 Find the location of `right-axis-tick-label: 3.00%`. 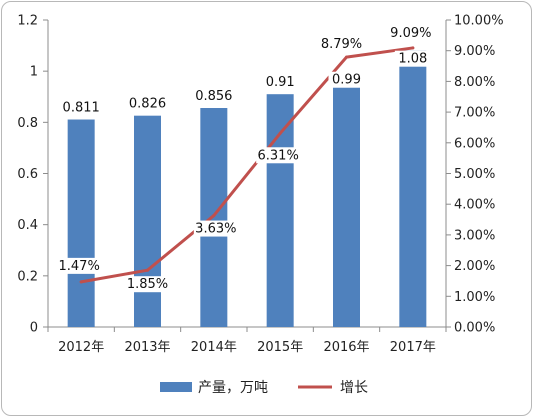

right-axis-tick-label: 3.00% is located at coordinates (474, 235).